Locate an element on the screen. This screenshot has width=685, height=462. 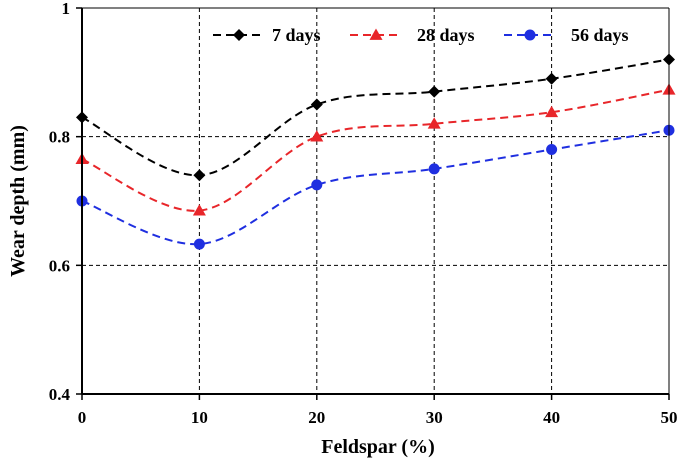
legend-item-56-days: 56 days is located at coordinates (566, 35).